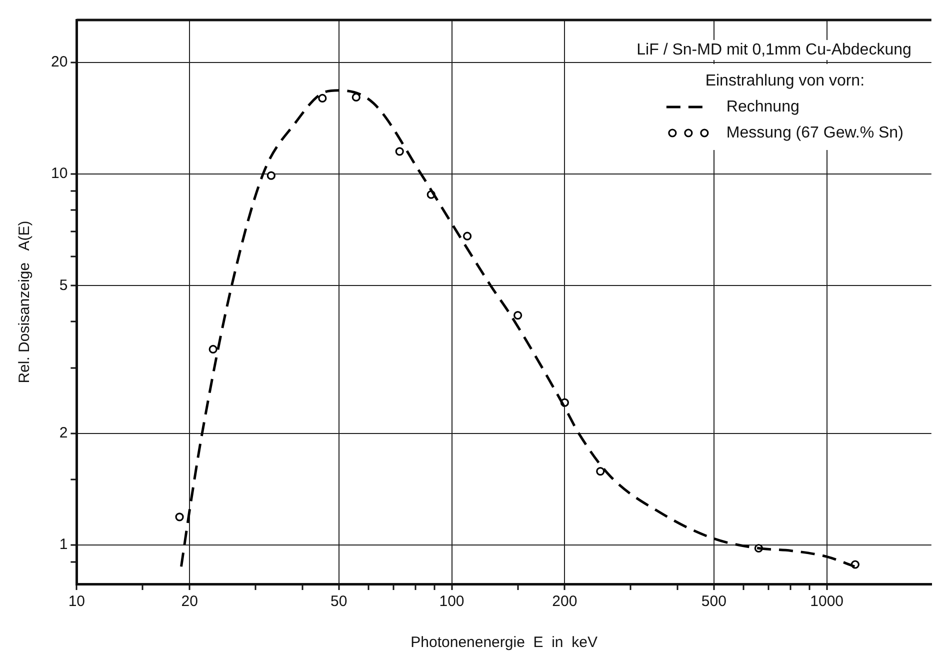 This screenshot has height=668, width=945. Describe the element at coordinates (785, 81) in the screenshot. I see `legend-title: Einstrahlung von vorn:` at that location.